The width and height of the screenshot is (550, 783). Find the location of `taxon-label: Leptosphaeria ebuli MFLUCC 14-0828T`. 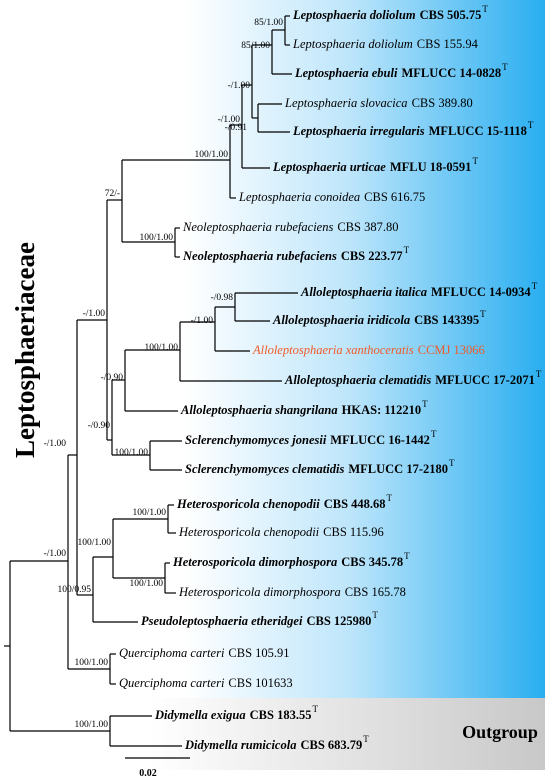

taxon-label: Leptosphaeria ebuli MFLUCC 14-0828T is located at coordinates (401, 71).